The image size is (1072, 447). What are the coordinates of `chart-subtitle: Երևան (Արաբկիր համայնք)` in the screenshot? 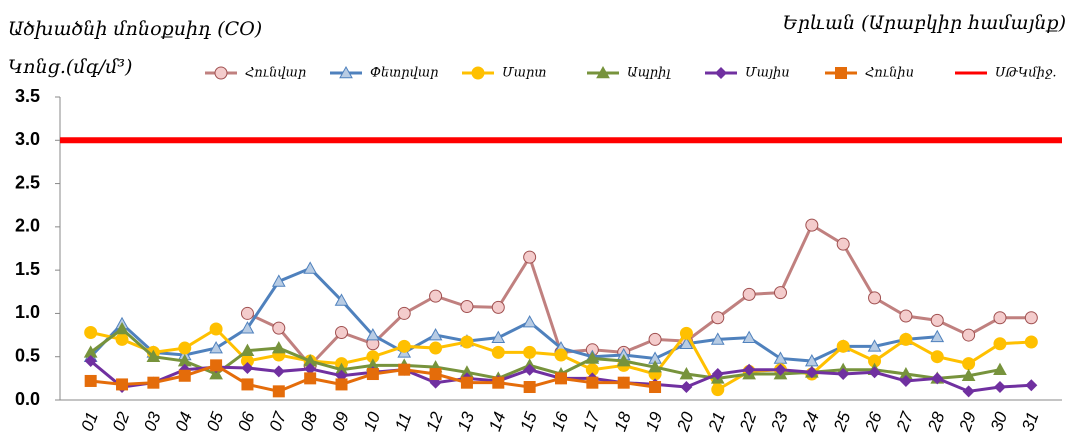 It's located at (924, 23).